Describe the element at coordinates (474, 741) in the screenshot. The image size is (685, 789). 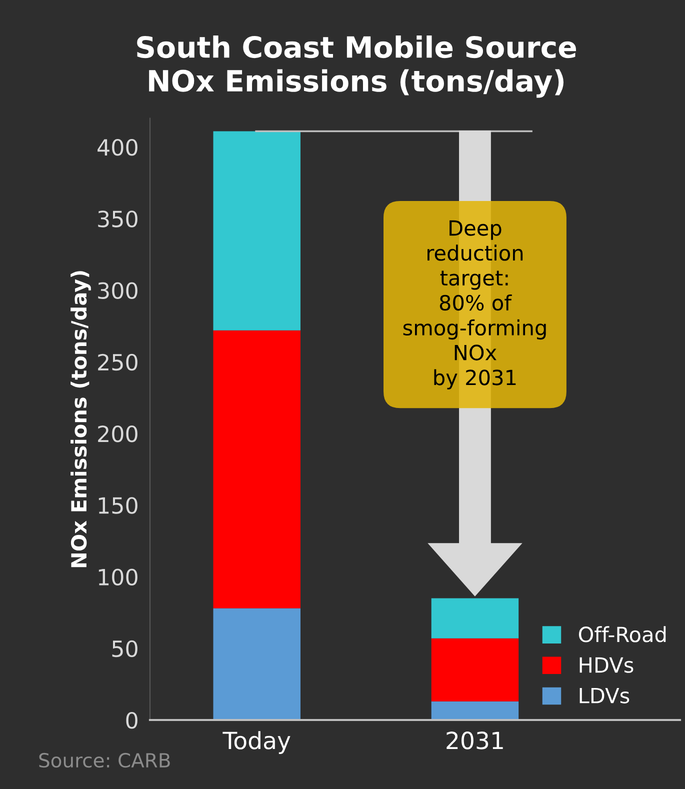
I see `x-tick-label: 2031` at that location.